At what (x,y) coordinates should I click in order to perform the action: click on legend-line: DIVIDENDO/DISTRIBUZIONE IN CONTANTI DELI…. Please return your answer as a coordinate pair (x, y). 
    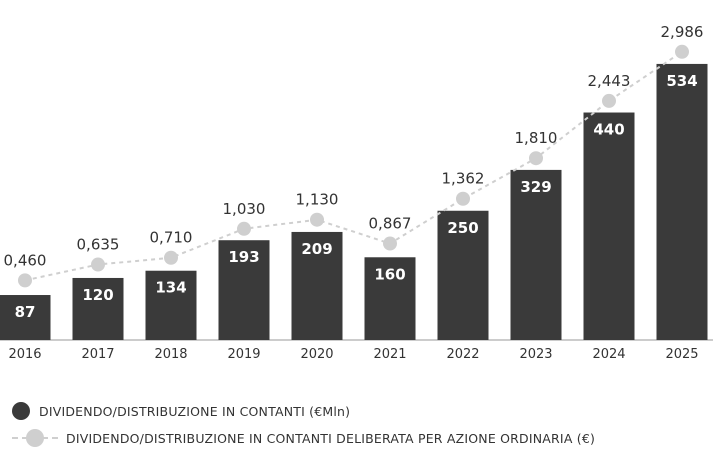
    Looking at the image, I should click on (303, 438).